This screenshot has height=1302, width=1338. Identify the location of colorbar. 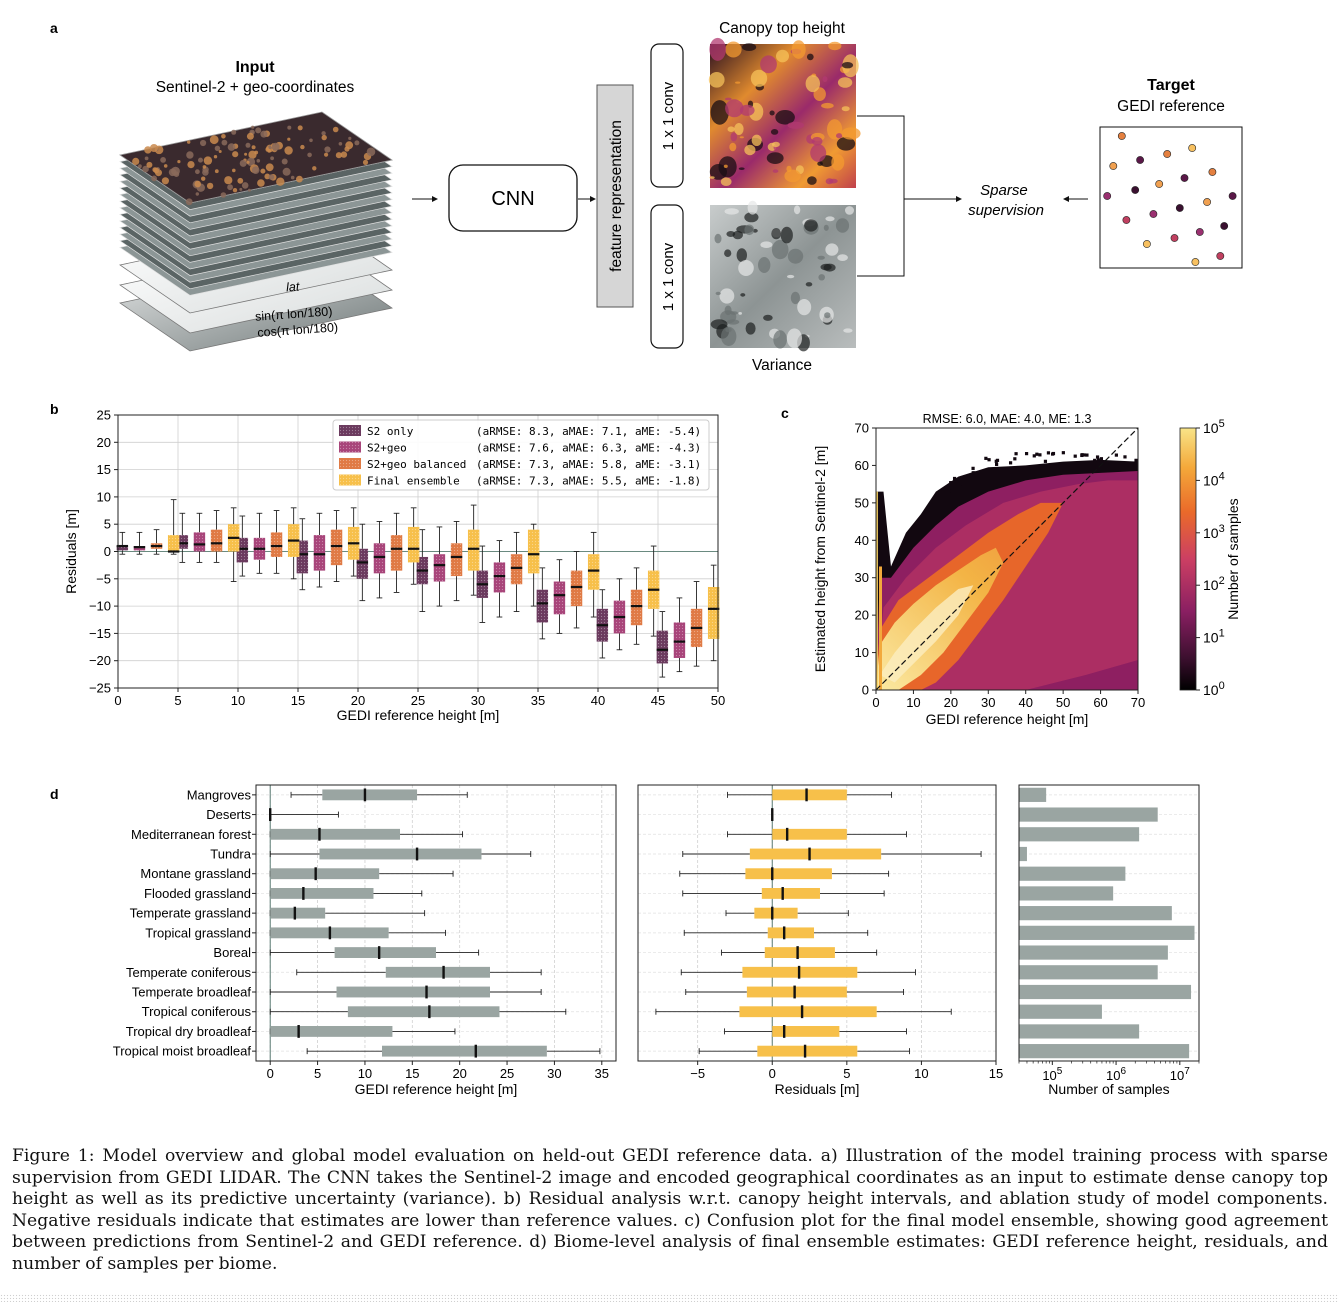
(1188, 559).